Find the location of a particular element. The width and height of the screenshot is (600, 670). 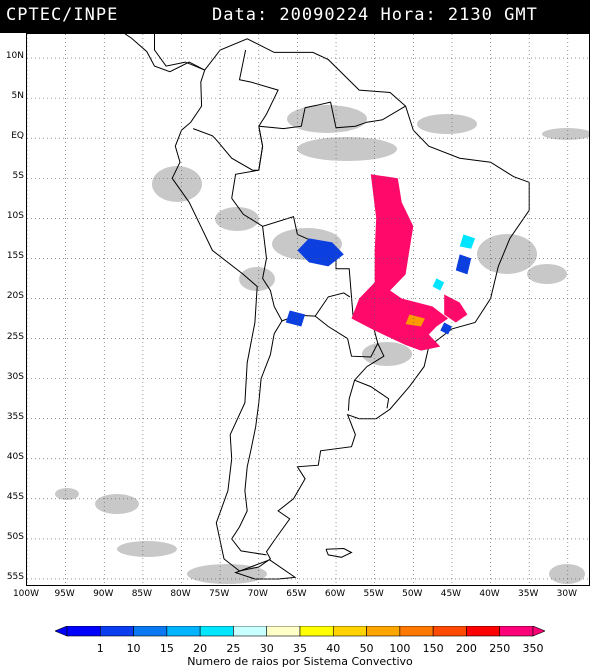

longitude-label: 75W is located at coordinates (219, 594).